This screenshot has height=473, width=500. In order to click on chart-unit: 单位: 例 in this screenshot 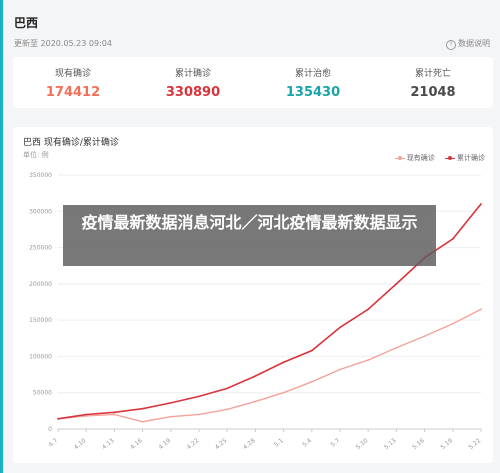, I will do `click(36, 155)`.